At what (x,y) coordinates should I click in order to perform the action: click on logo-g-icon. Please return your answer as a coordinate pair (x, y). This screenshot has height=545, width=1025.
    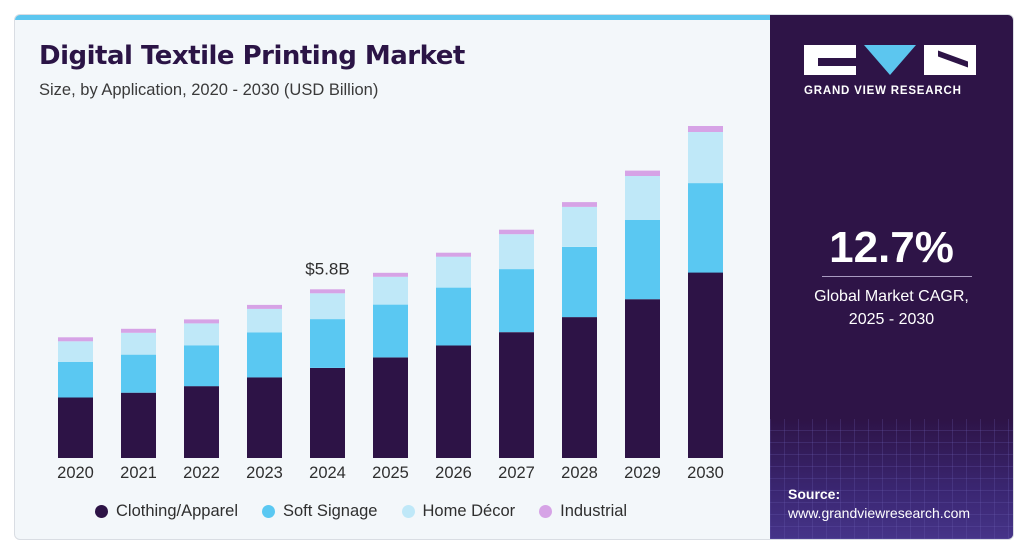
    Looking at the image, I should click on (830, 60).